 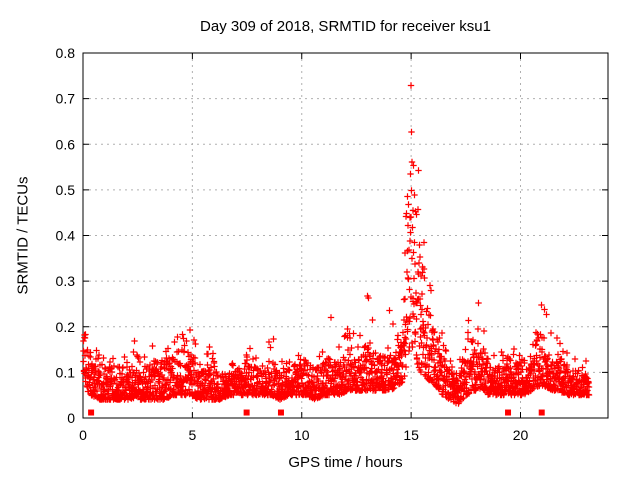 I want to click on x-tick-label: 15, so click(x=411, y=435).